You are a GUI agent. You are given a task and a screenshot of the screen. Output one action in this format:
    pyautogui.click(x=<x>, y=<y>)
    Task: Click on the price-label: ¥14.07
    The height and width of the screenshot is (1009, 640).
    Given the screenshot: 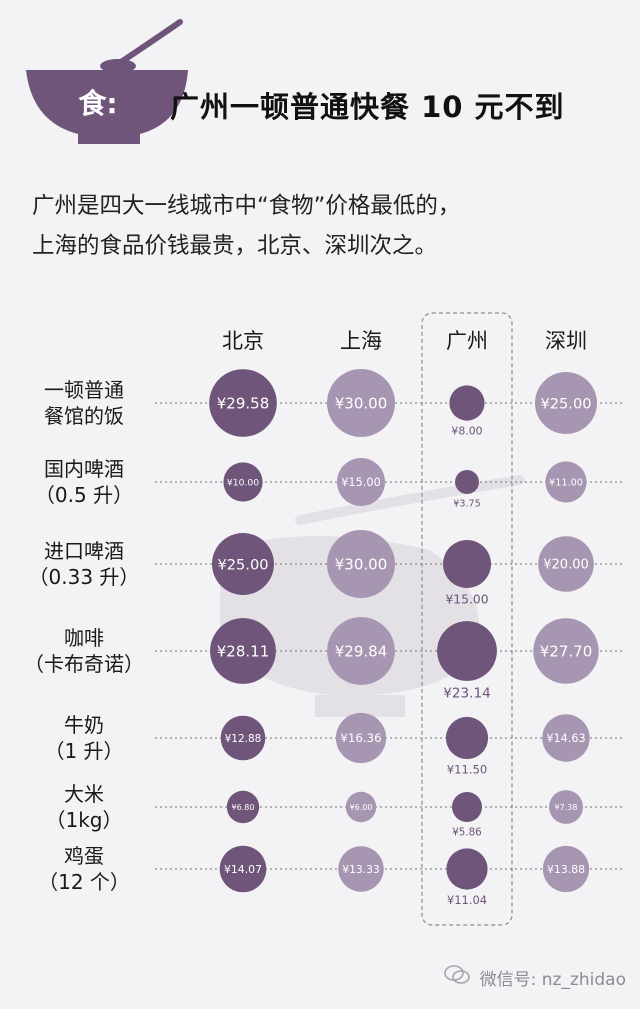 What is the action you would take?
    pyautogui.click(x=243, y=869)
    